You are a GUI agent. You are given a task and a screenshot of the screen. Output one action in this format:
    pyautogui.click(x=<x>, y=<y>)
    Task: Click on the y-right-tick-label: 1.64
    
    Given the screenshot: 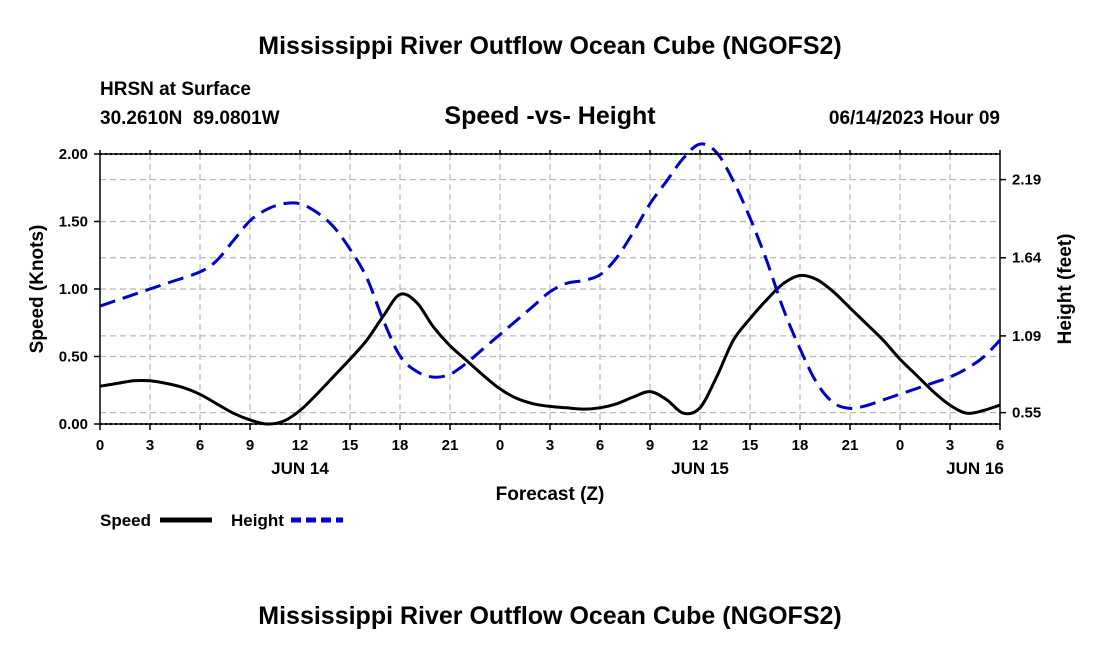 What is the action you would take?
    pyautogui.click(x=1027, y=258)
    